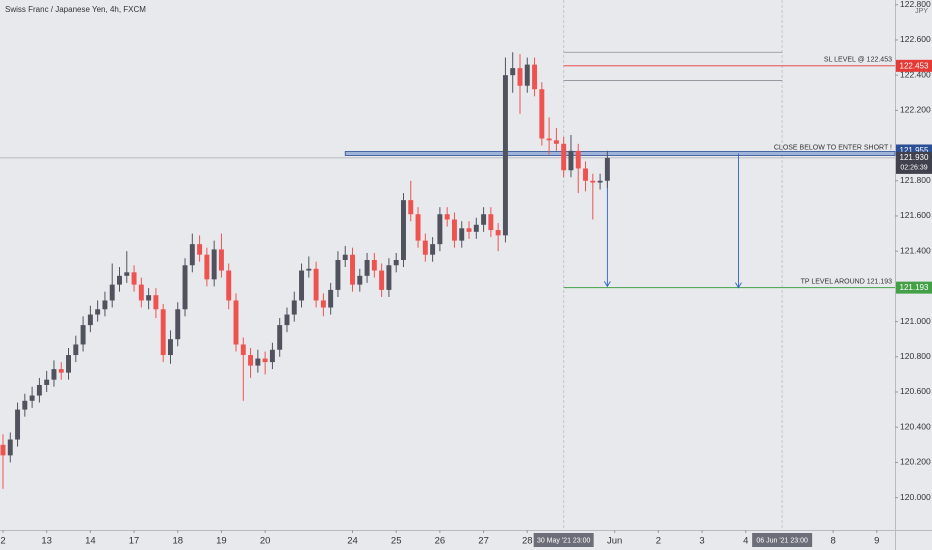 The image size is (932, 550). I want to click on last-price-label: 121.930, so click(914, 157).